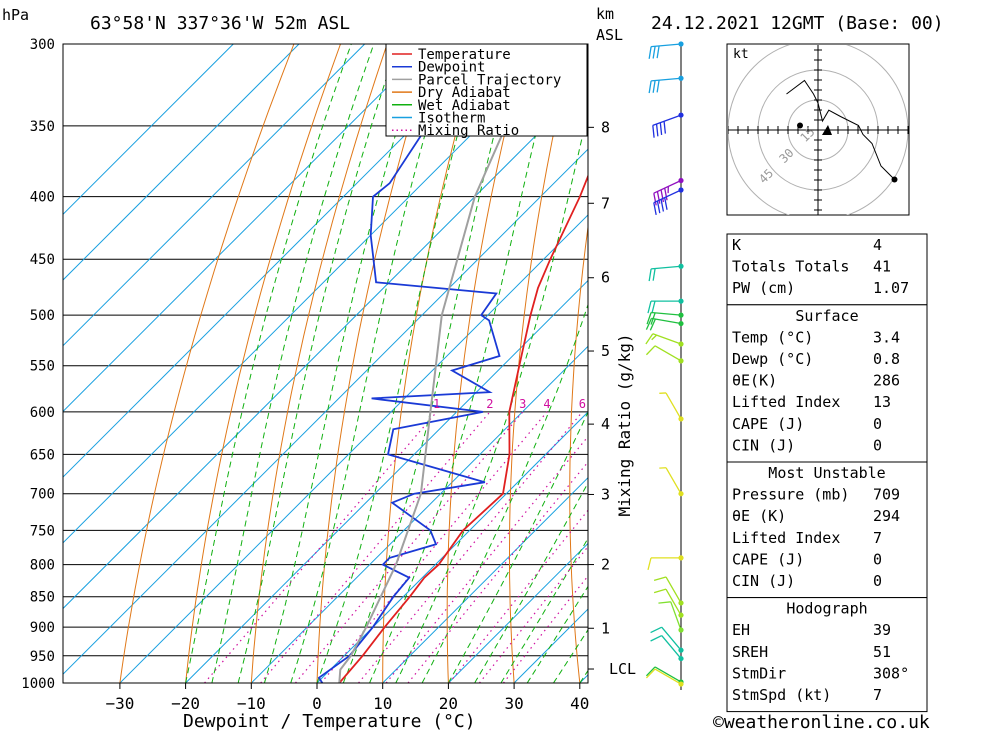 Image resolution: width=1000 pixels, height=737 pixels. I want to click on table-row-value: 709, so click(886, 495).